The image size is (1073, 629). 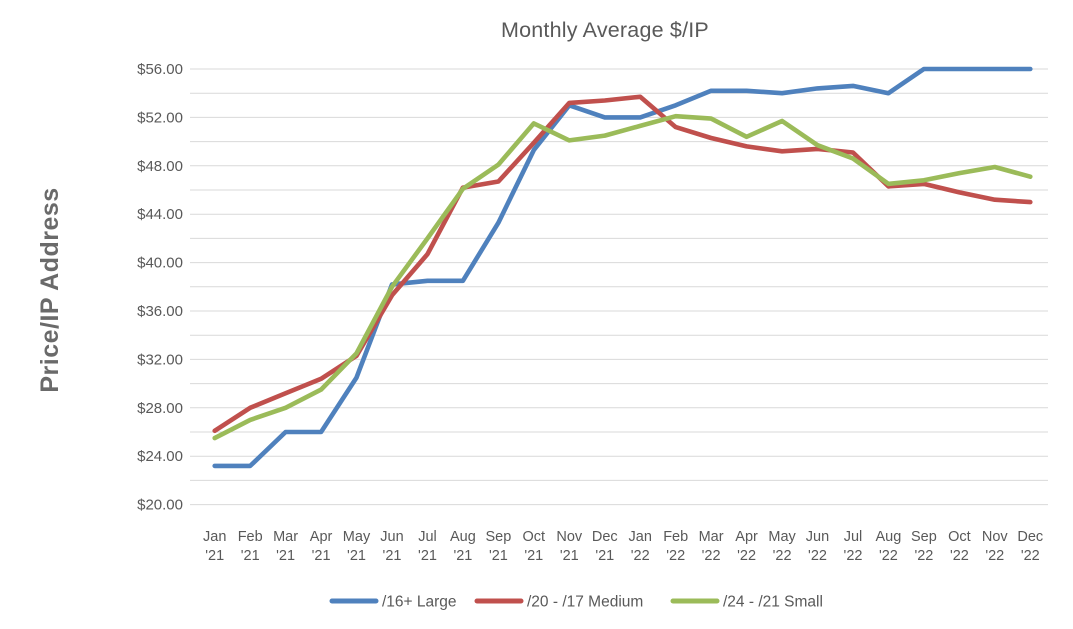 What do you see at coordinates (1030, 546) in the screenshot?
I see `x-axis-tick-label: Dec '22` at bounding box center [1030, 546].